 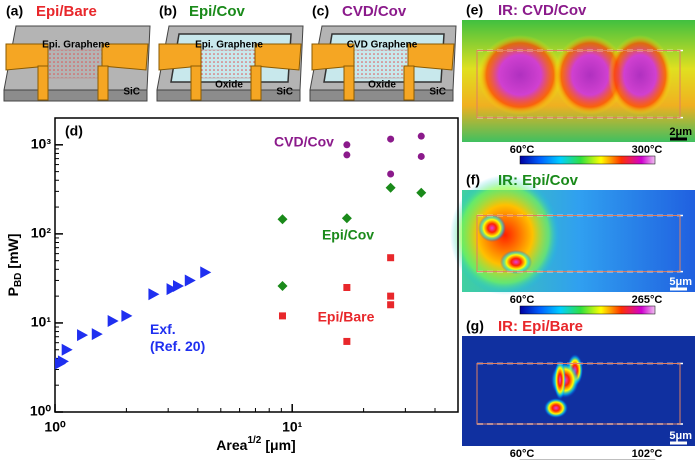 What do you see at coordinates (41, 233) in the screenshot?
I see `y-tick-label: 10²` at bounding box center [41, 233].